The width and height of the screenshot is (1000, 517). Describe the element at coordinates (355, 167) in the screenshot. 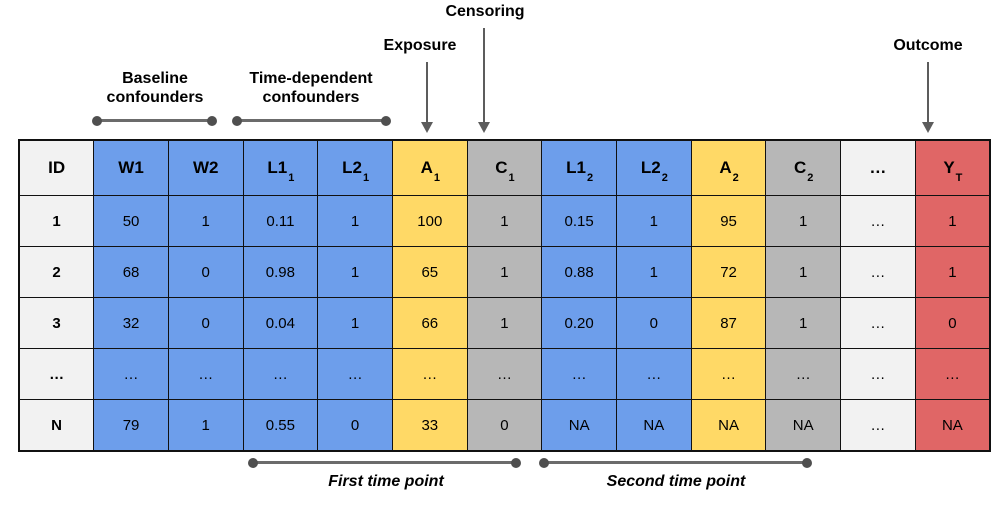

I see `column-header-l2-1: L21` at that location.